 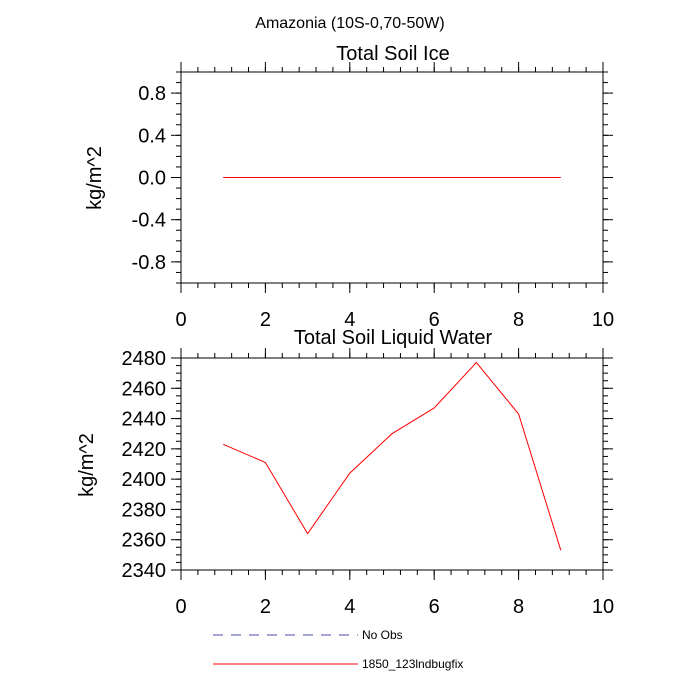 I want to click on soil-liquid-water-y-tick-label: 2400, so click(x=144, y=480).